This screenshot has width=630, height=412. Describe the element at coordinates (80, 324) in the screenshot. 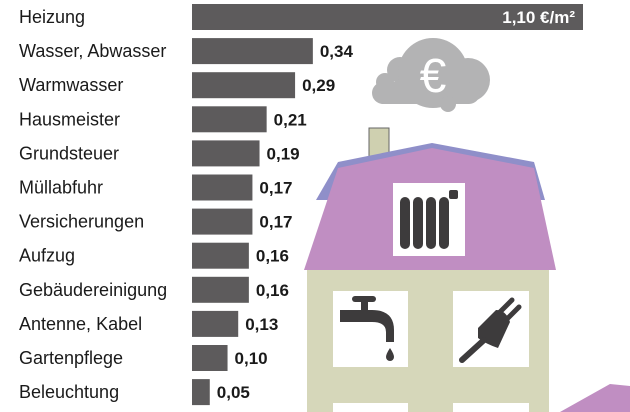

I see `category-label: Antenne, Kabel` at that location.